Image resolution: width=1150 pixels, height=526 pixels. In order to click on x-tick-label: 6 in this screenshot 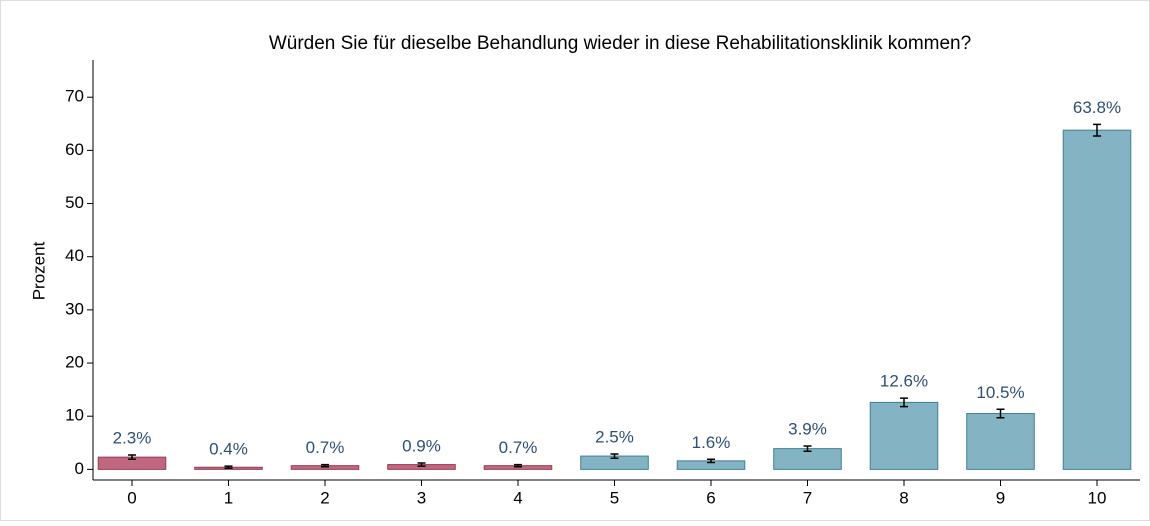, I will do `click(710, 497)`.